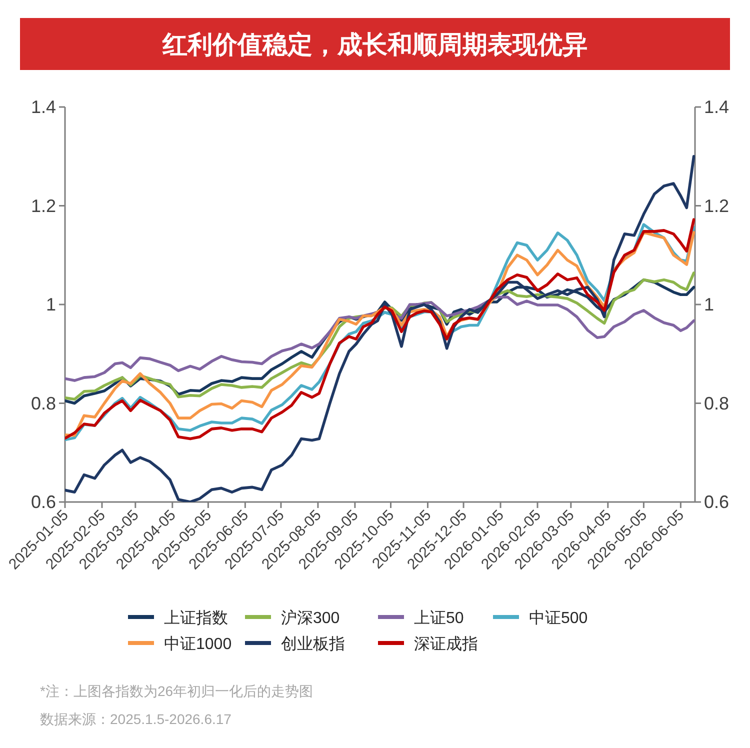 Image resolution: width=750 pixels, height=748 pixels. What do you see at coordinates (558, 618) in the screenshot?
I see `legend-label: 中证500` at bounding box center [558, 618].